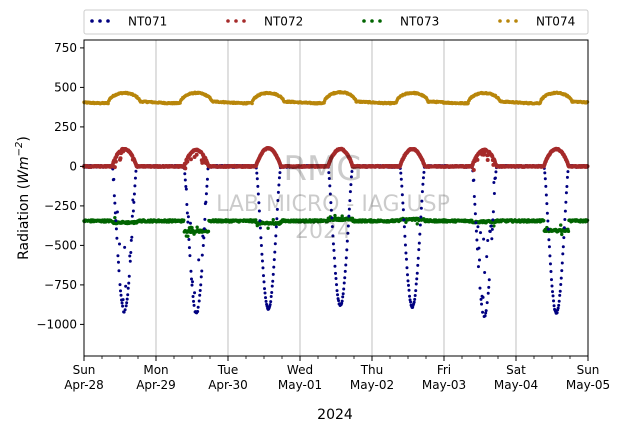 This screenshot has height=433, width=623. What do you see at coordinates (128, 22) in the screenshot?
I see `legend-item-nt071: NT071` at bounding box center [128, 22].